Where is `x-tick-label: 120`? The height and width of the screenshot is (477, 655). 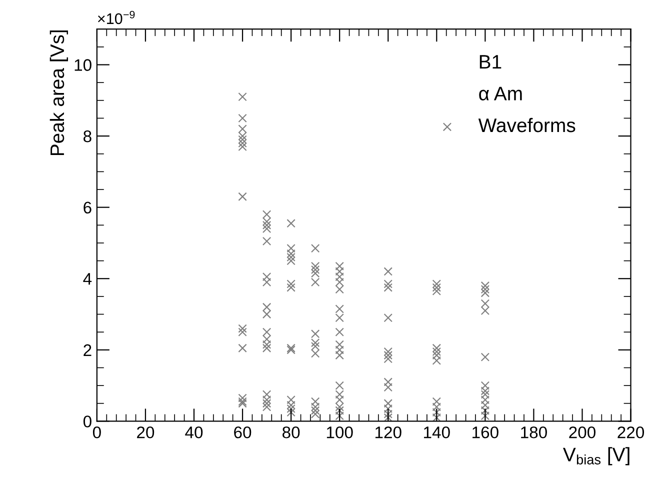 x-tick-label: 120 is located at coordinates (388, 432).